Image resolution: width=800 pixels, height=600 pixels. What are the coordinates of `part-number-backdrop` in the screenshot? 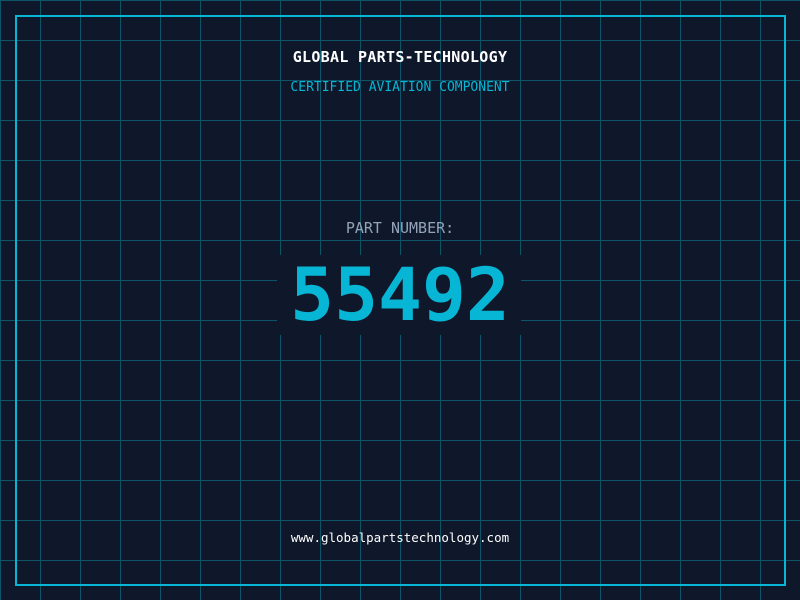 It's located at (399, 295).